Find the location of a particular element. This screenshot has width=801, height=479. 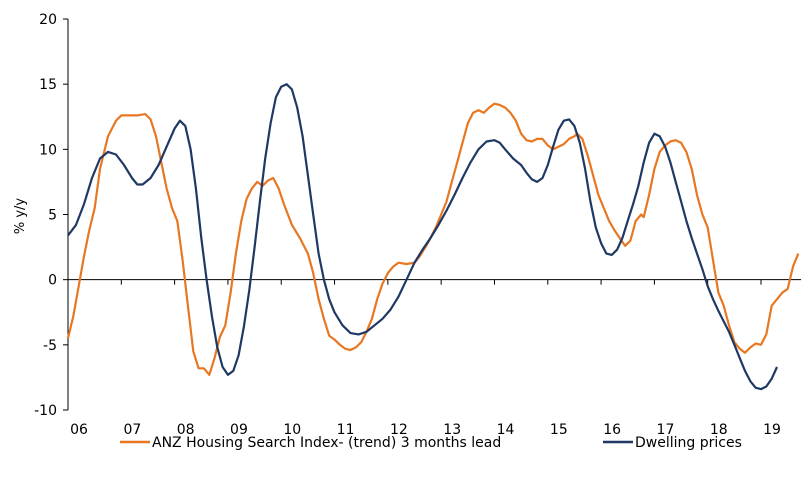

x-tick-label: 18 is located at coordinates (719, 430).